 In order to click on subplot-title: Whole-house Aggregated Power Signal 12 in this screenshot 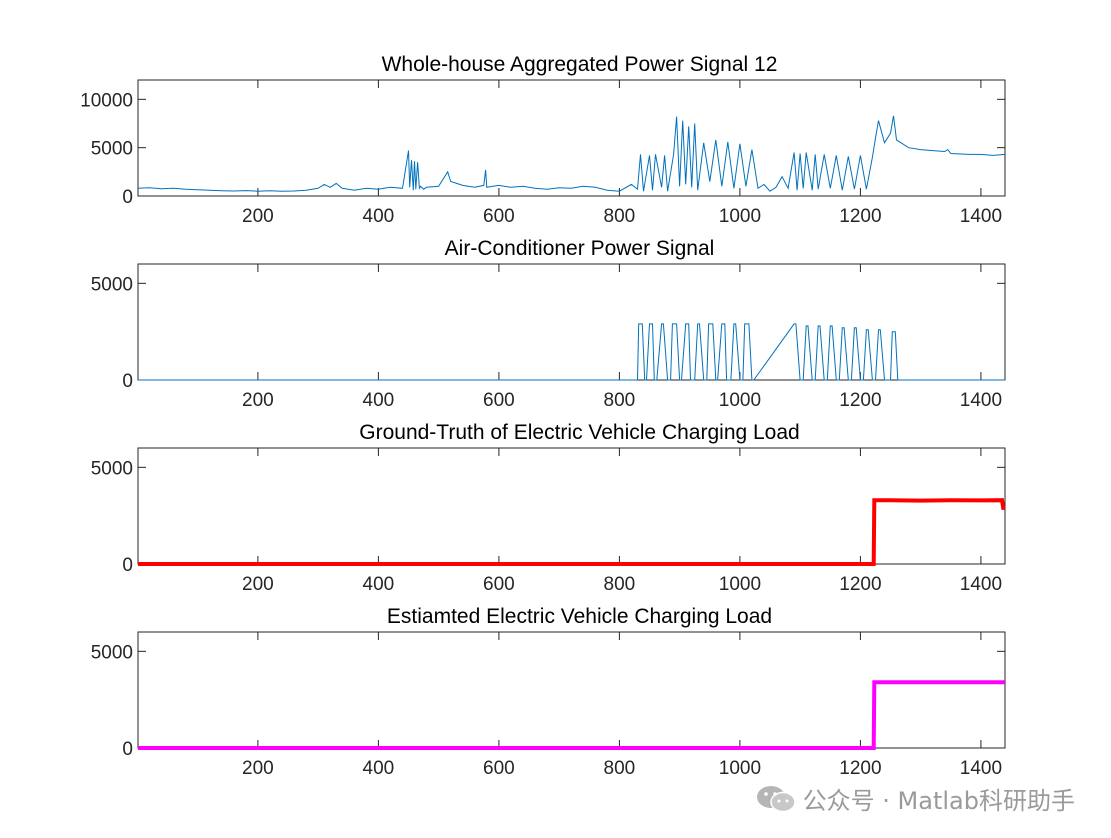, I will do `click(580, 64)`.